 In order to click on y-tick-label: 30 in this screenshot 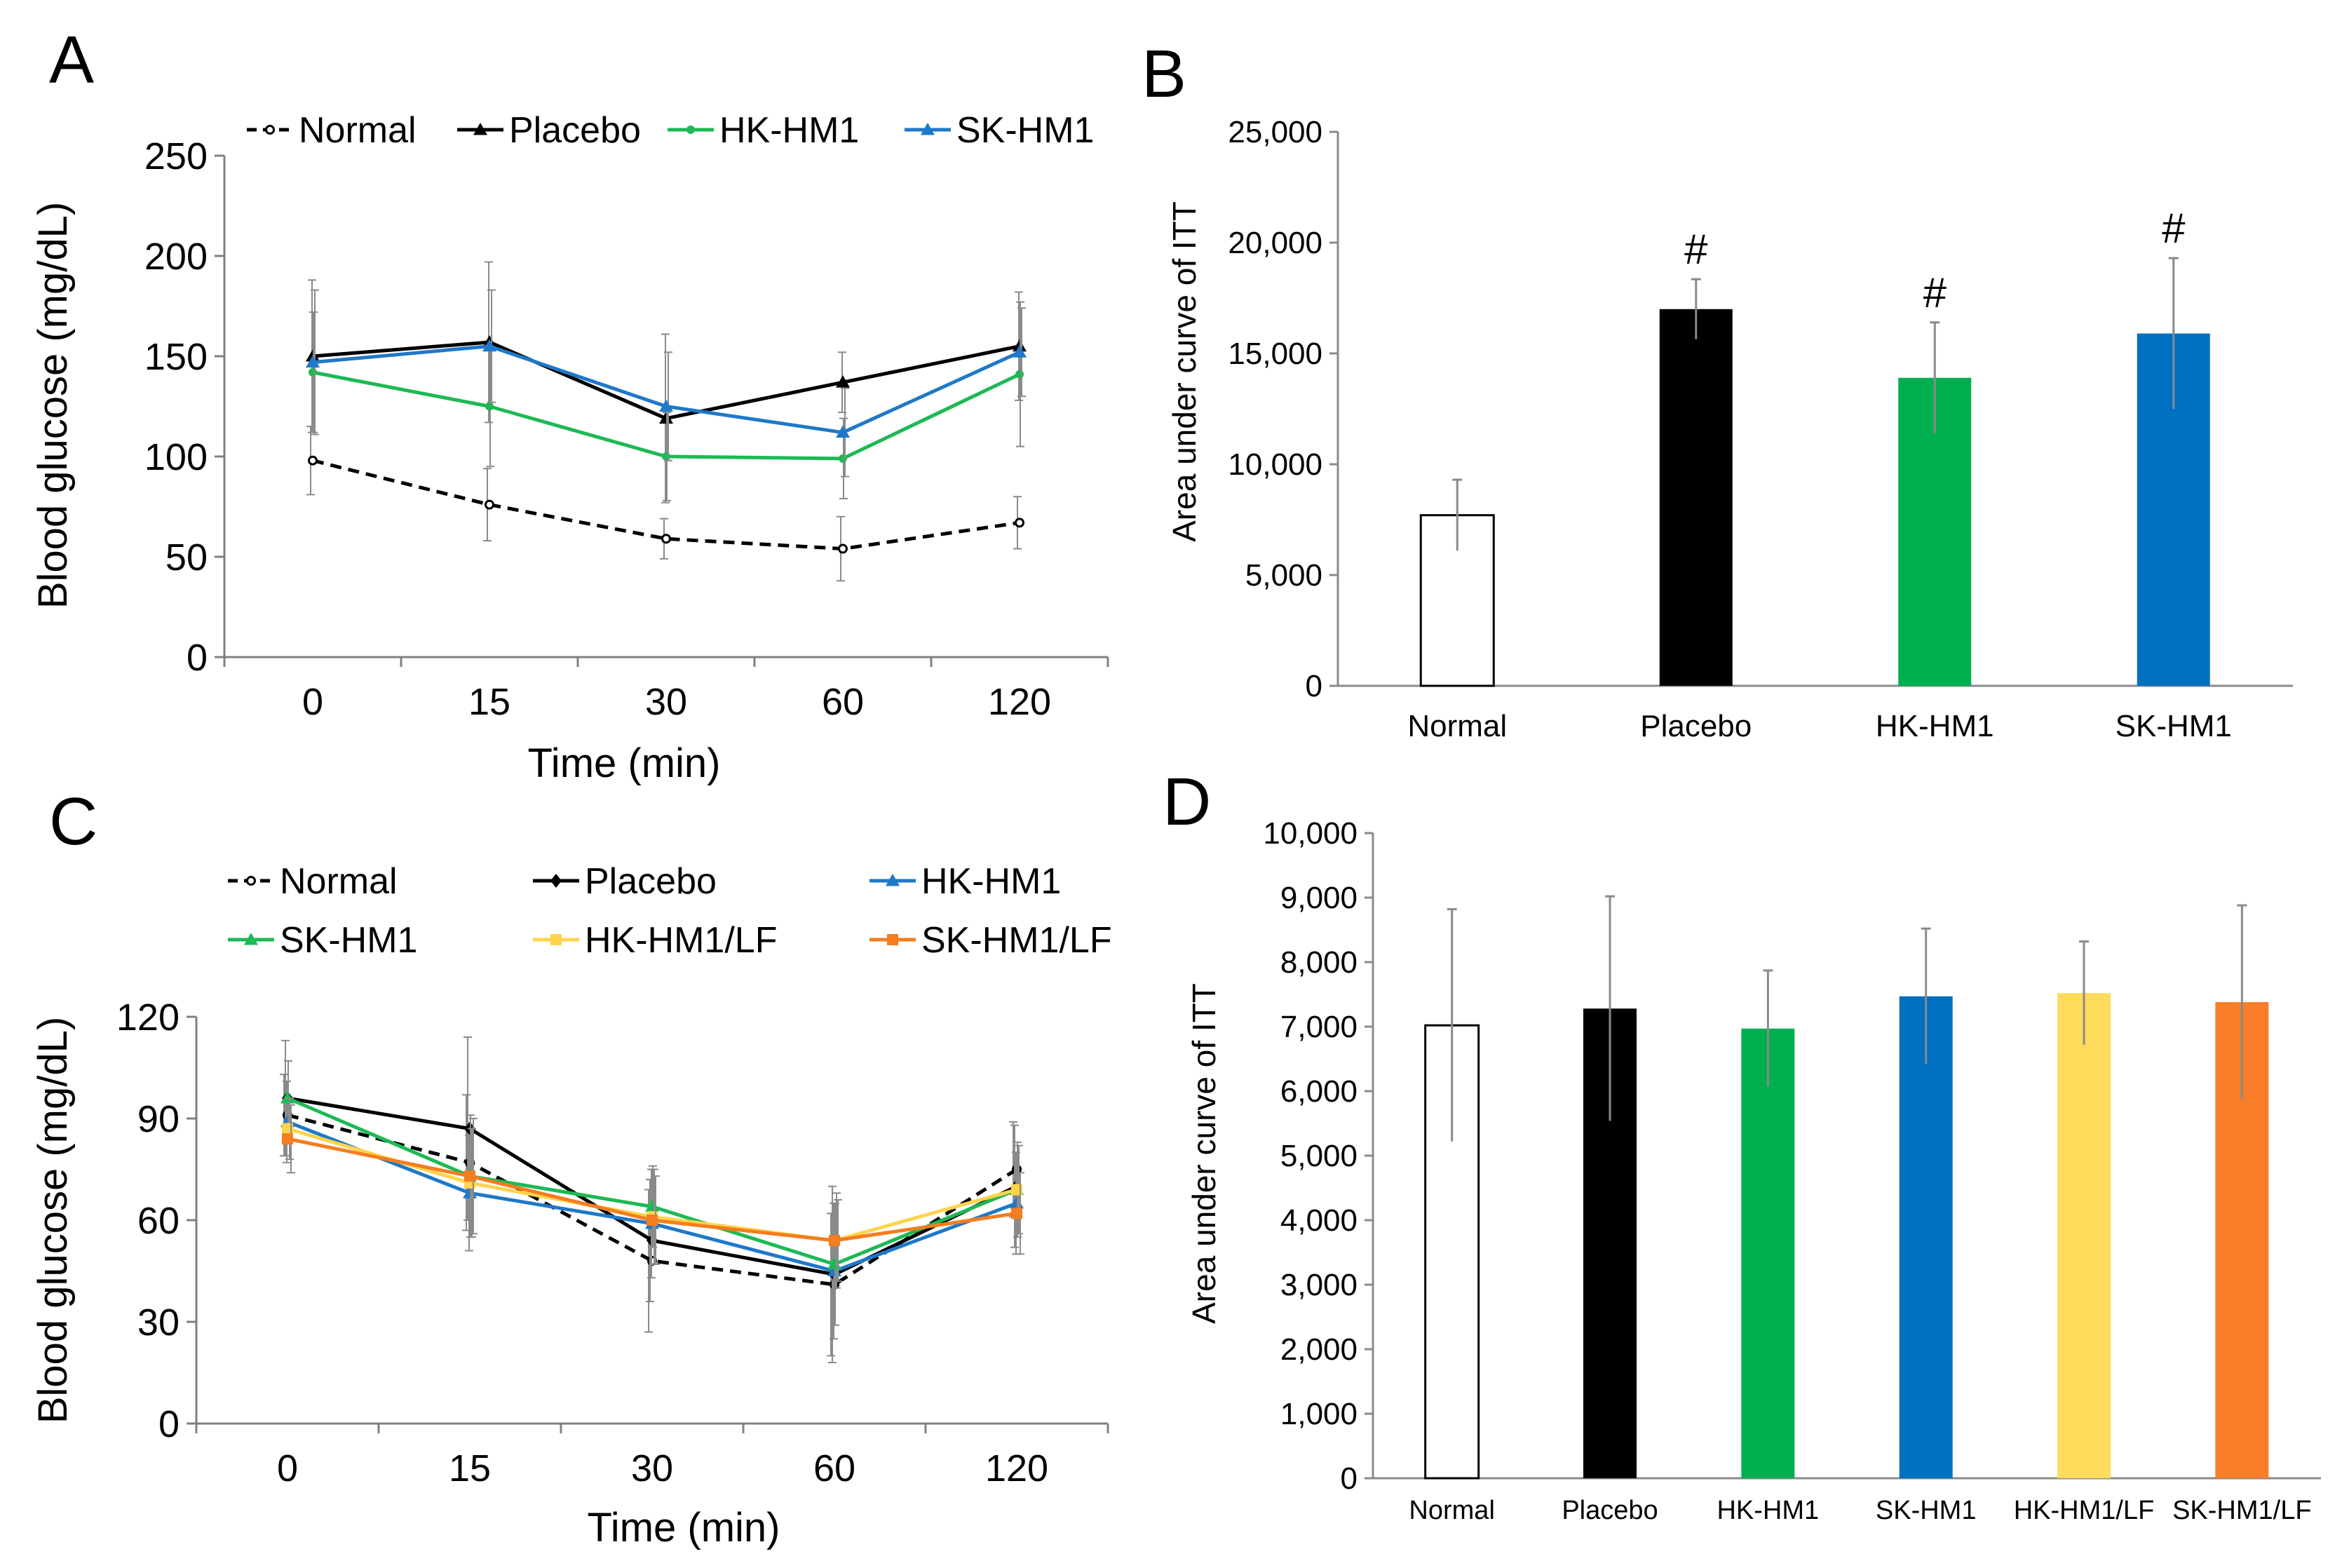, I will do `click(158, 1323)`.